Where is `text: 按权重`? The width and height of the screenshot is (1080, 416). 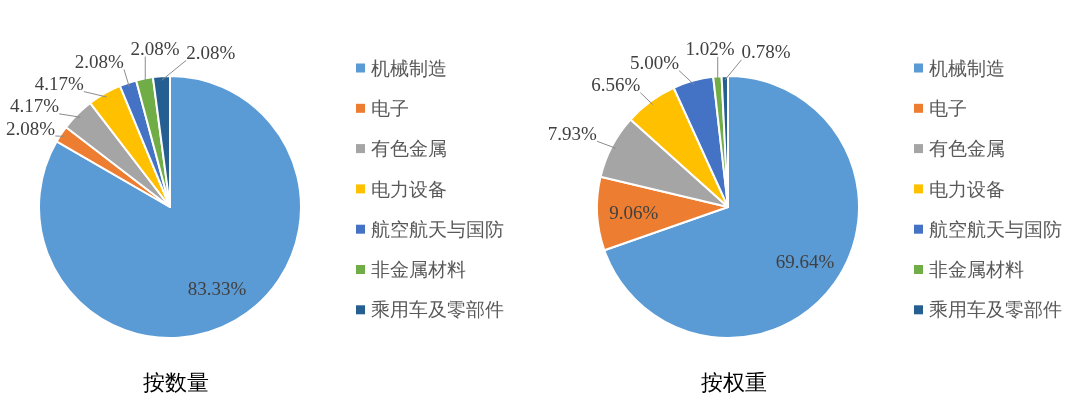 text: 按权重 is located at coordinates (734, 382).